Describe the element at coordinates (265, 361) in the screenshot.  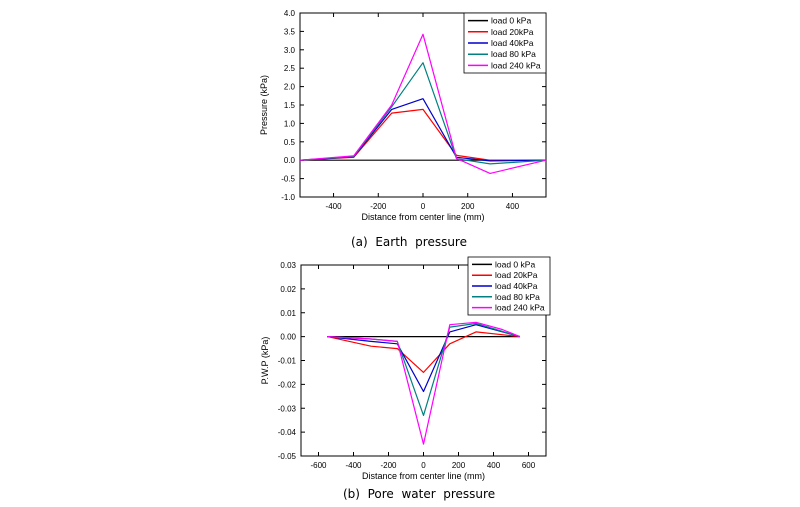
I see `y-axis-label: P.W.P (kPa)` at that location.